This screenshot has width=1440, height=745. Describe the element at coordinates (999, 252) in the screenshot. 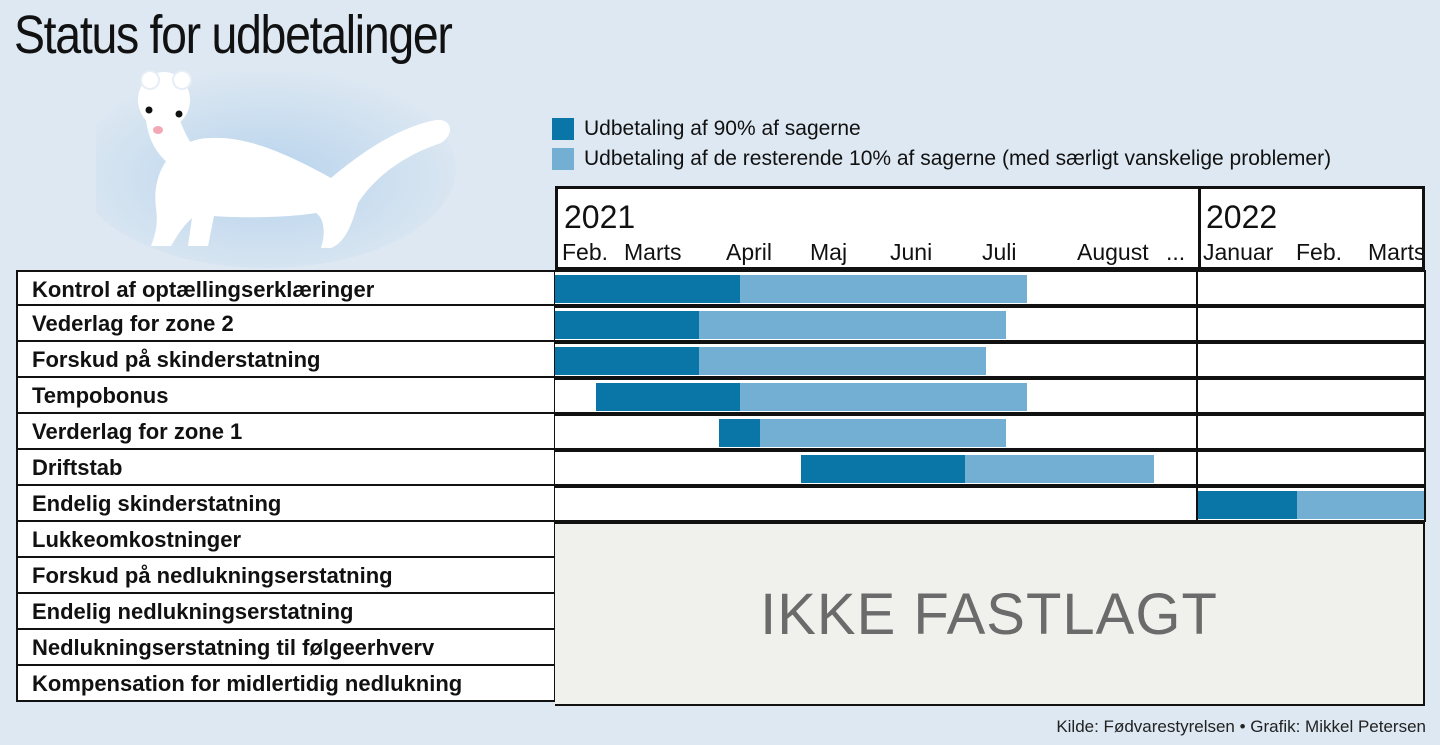

I see `month-juli: Juli` at that location.